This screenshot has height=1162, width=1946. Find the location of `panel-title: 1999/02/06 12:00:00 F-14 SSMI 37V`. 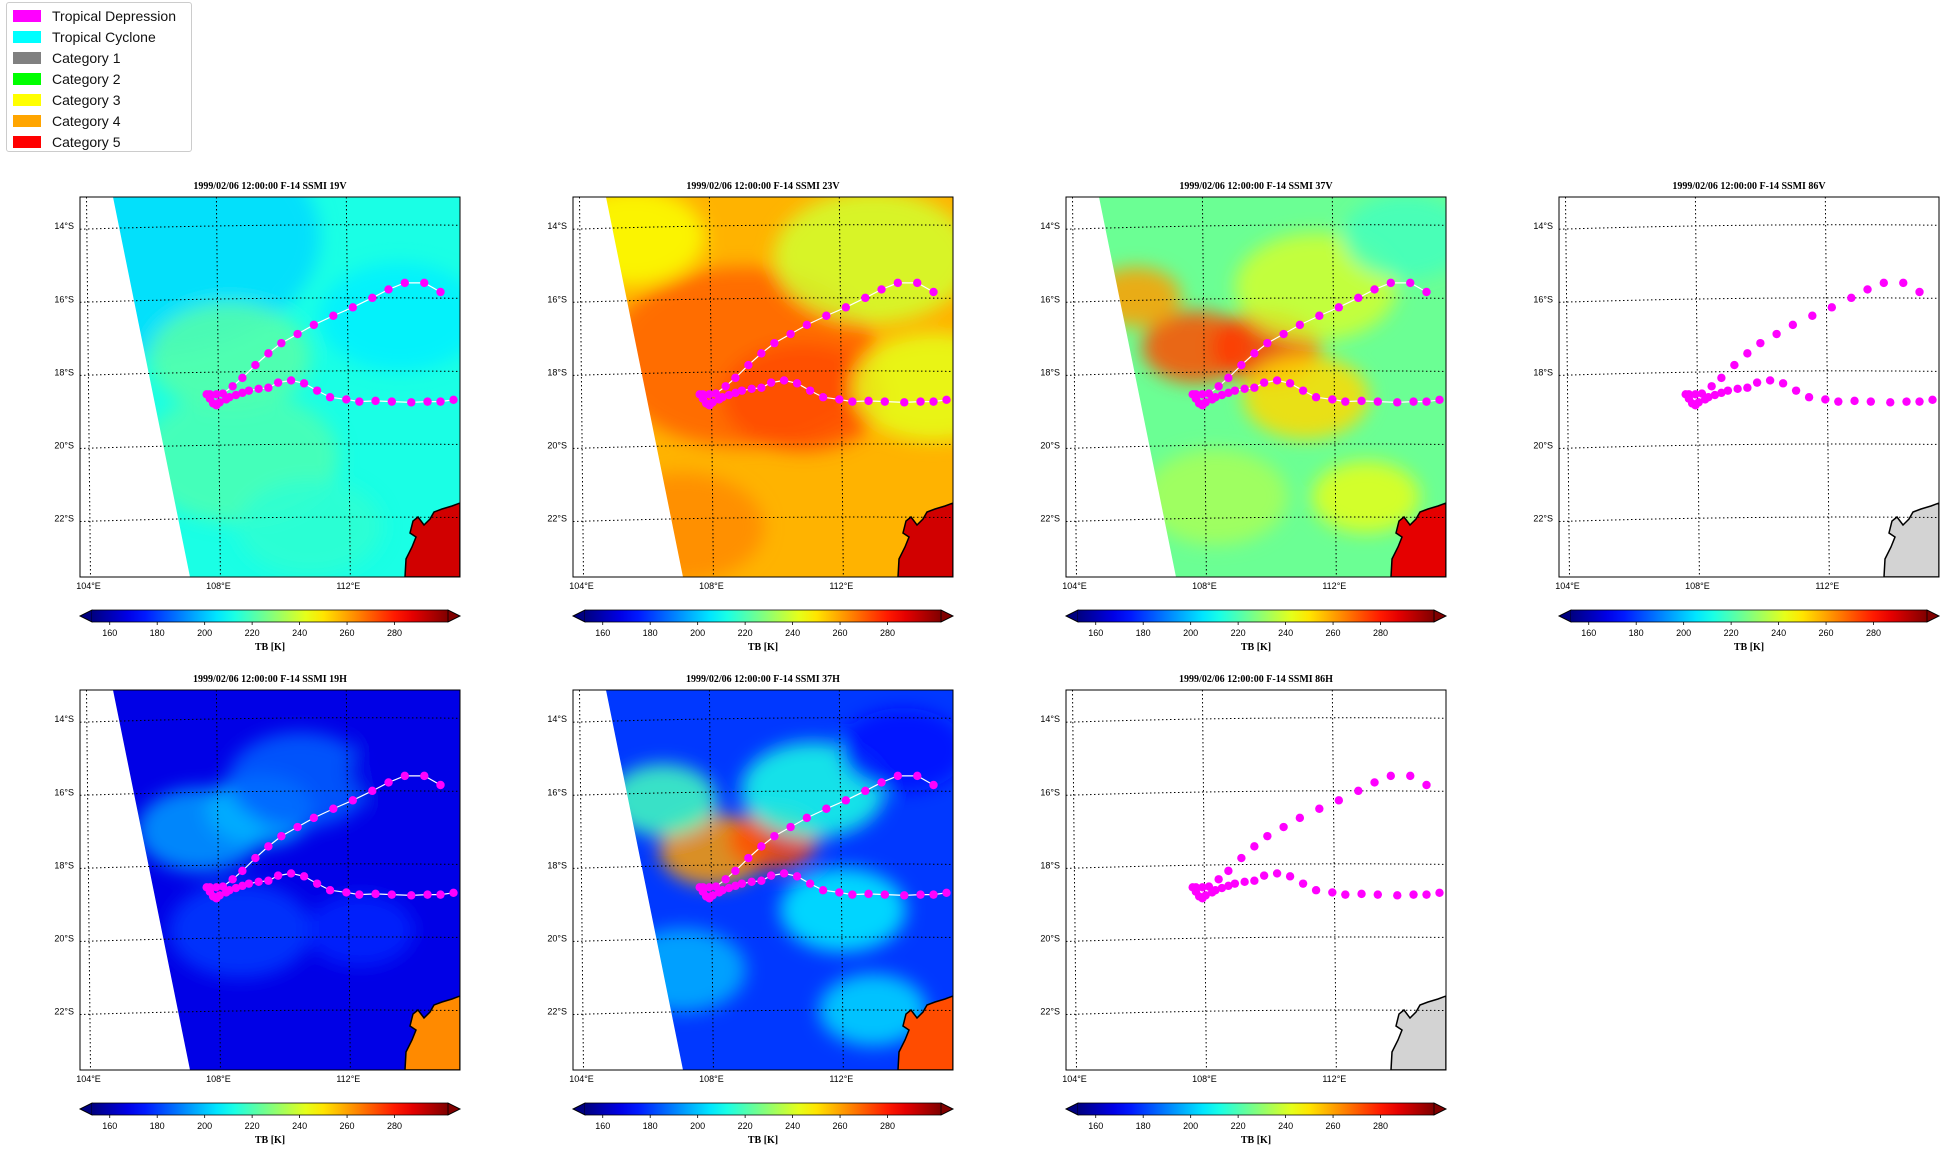

panel-title: 1999/02/06 12:00:00 F-14 SSMI 37V is located at coordinates (1256, 186).